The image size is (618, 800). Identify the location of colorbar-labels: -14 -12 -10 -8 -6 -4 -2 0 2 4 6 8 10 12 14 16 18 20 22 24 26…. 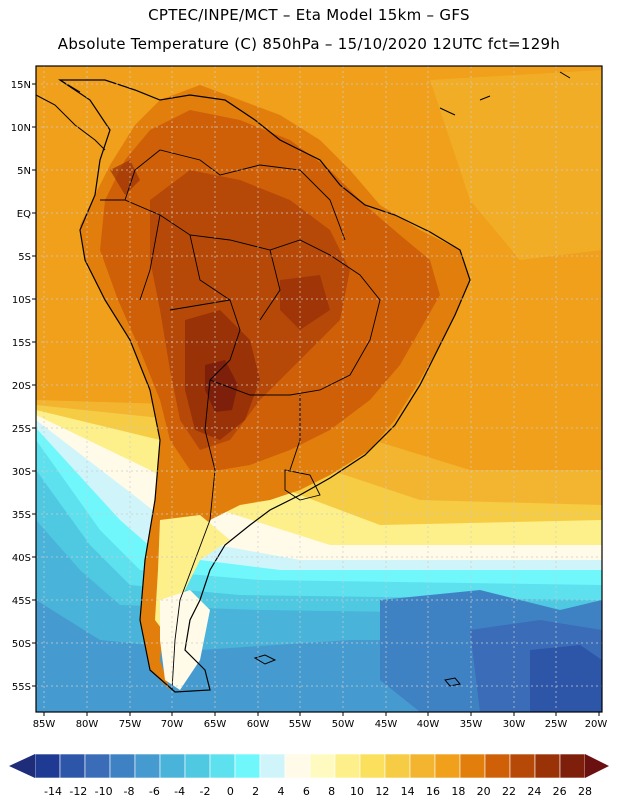
(318, 791).